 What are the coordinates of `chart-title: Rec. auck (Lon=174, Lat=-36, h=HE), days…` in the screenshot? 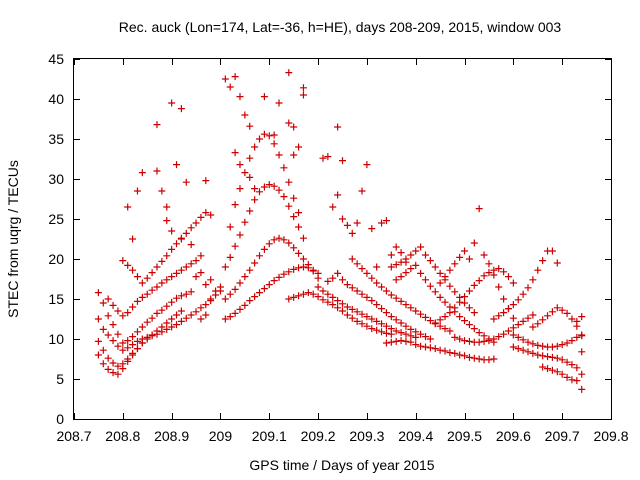 It's located at (340, 27).